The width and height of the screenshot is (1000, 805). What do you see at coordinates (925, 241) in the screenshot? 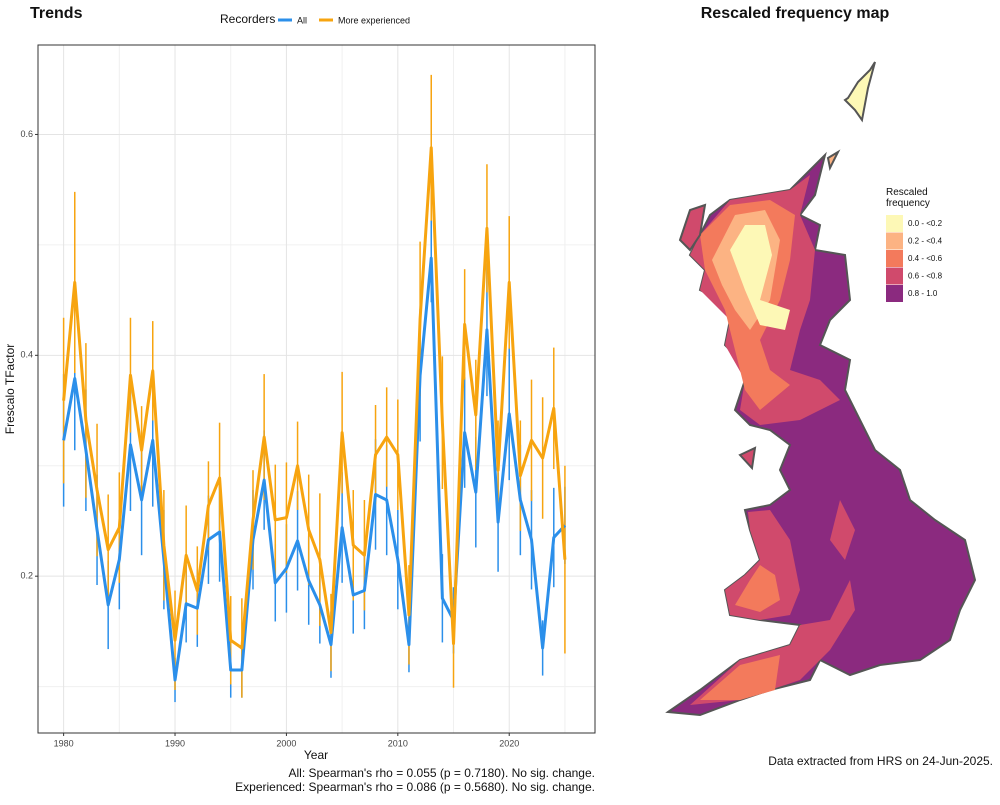
I see `legend-label: 0.2 - <0.4` at bounding box center [925, 241].